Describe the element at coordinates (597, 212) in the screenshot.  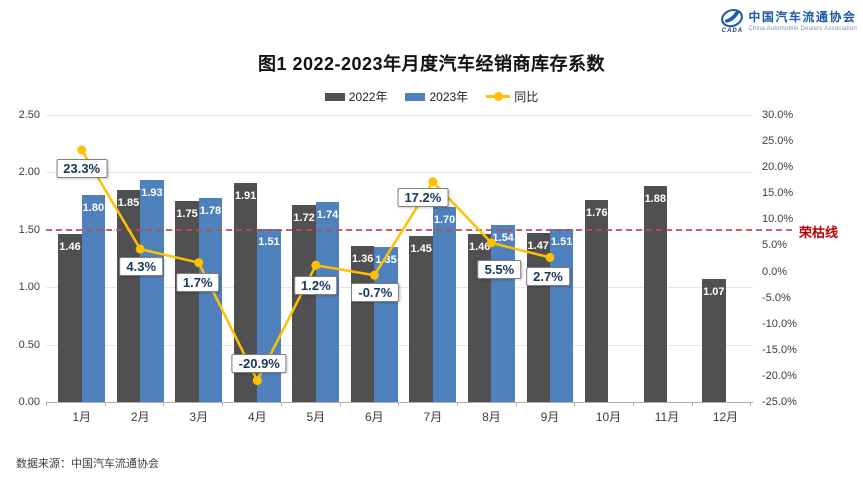
I see `bar-value-label: 1.76` at that location.